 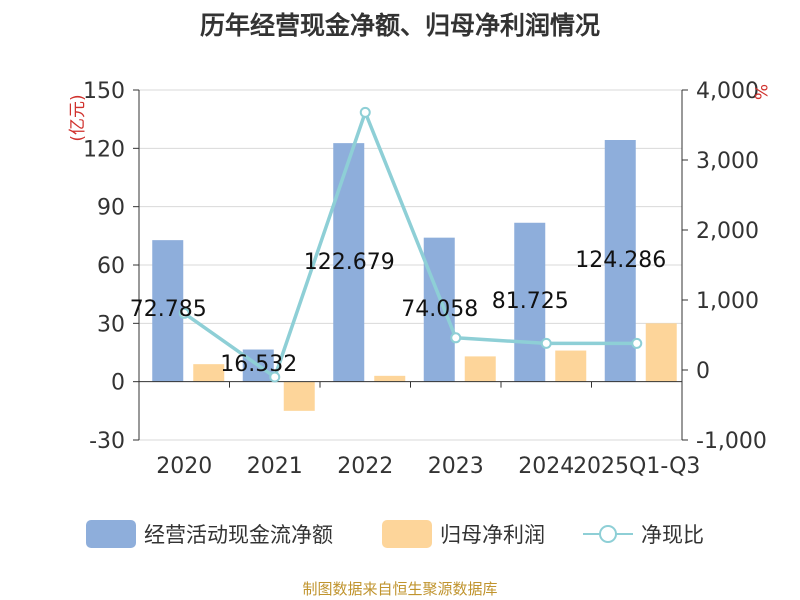 I want to click on y-right-tick-label: 0, so click(x=703, y=371).